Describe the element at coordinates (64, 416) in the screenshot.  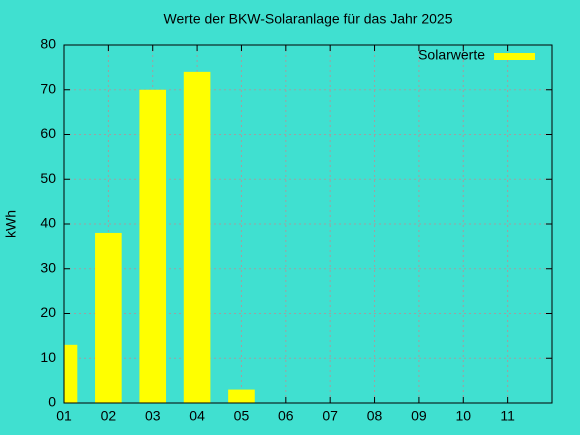
I see `x-tick-label: 01` at that location.